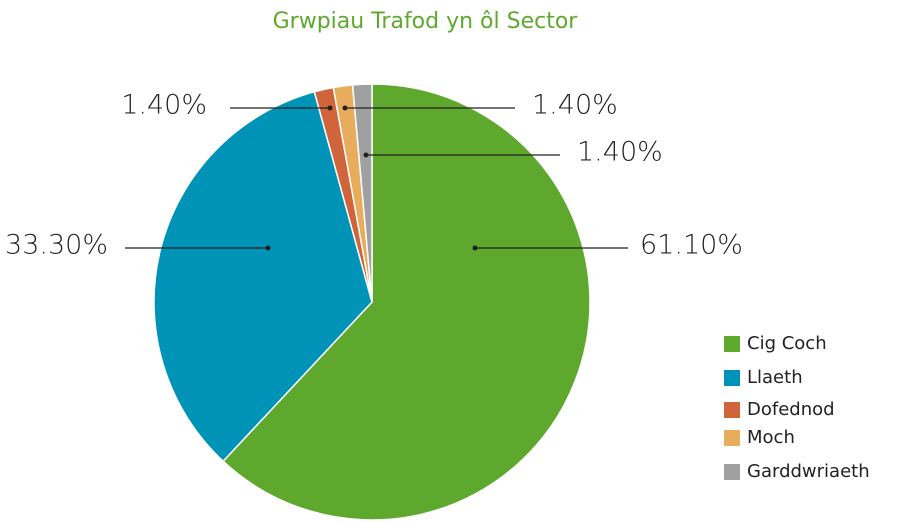  Describe the element at coordinates (691, 245) in the screenshot. I see `value-label: 61.10%` at that location.